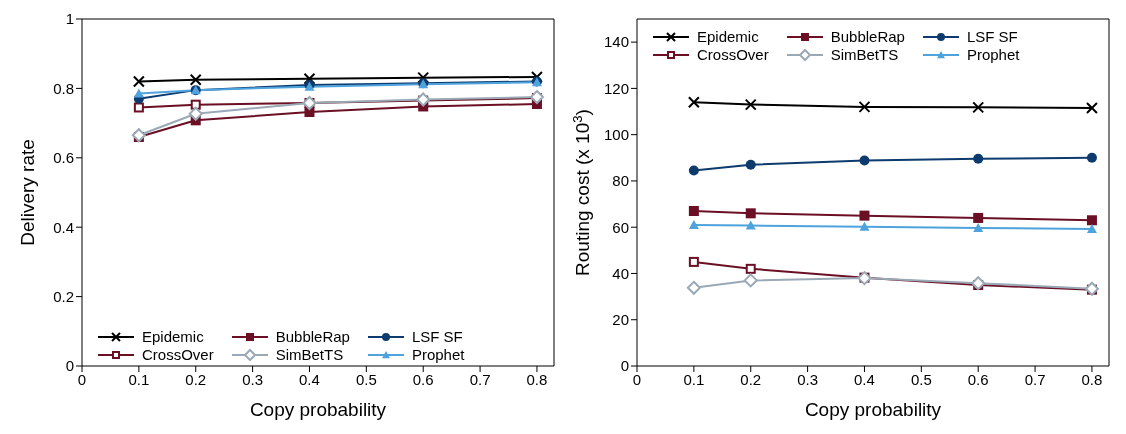  I want to click on y-tick-label: 100, so click(616, 134).